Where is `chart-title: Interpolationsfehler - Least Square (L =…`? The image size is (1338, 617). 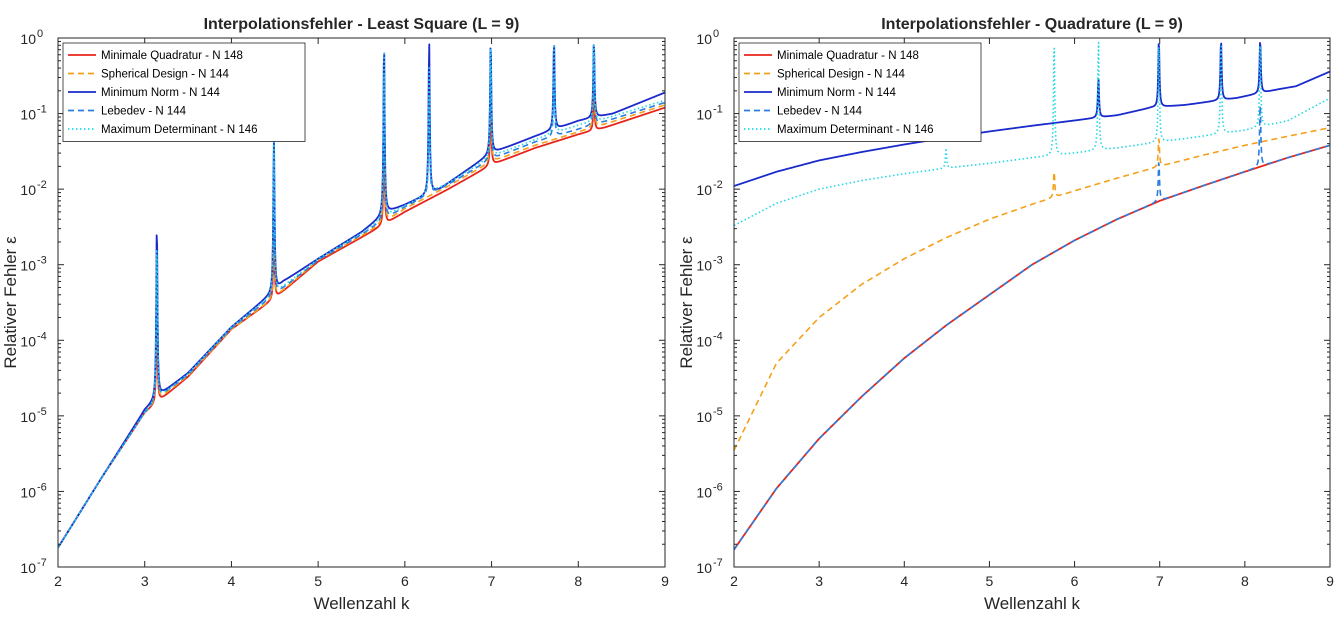
chart-title: Interpolationsfehler - Least Square (L =… is located at coordinates (362, 24).